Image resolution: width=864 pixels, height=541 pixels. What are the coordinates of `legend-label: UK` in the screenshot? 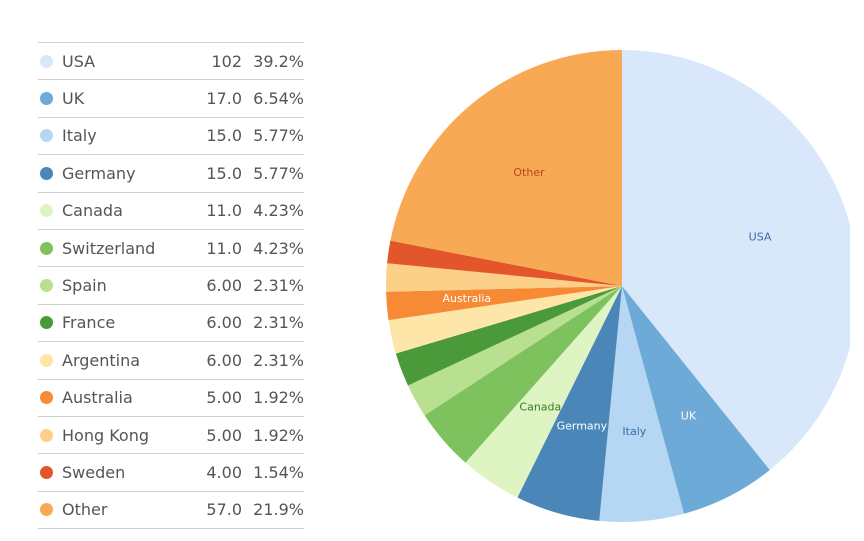 It's located at (122, 98).